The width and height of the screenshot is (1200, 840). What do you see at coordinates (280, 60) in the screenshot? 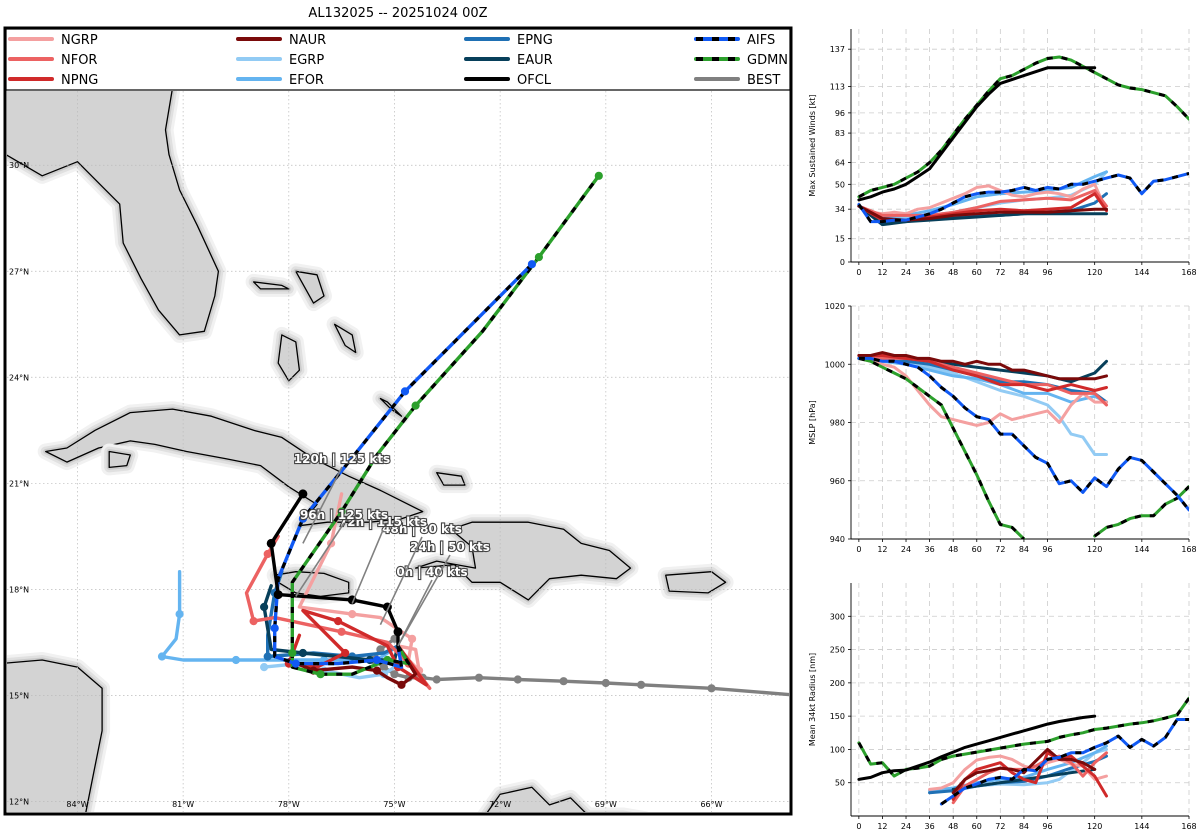
I see `legend-entry-egrp: EGRP` at bounding box center [280, 60].